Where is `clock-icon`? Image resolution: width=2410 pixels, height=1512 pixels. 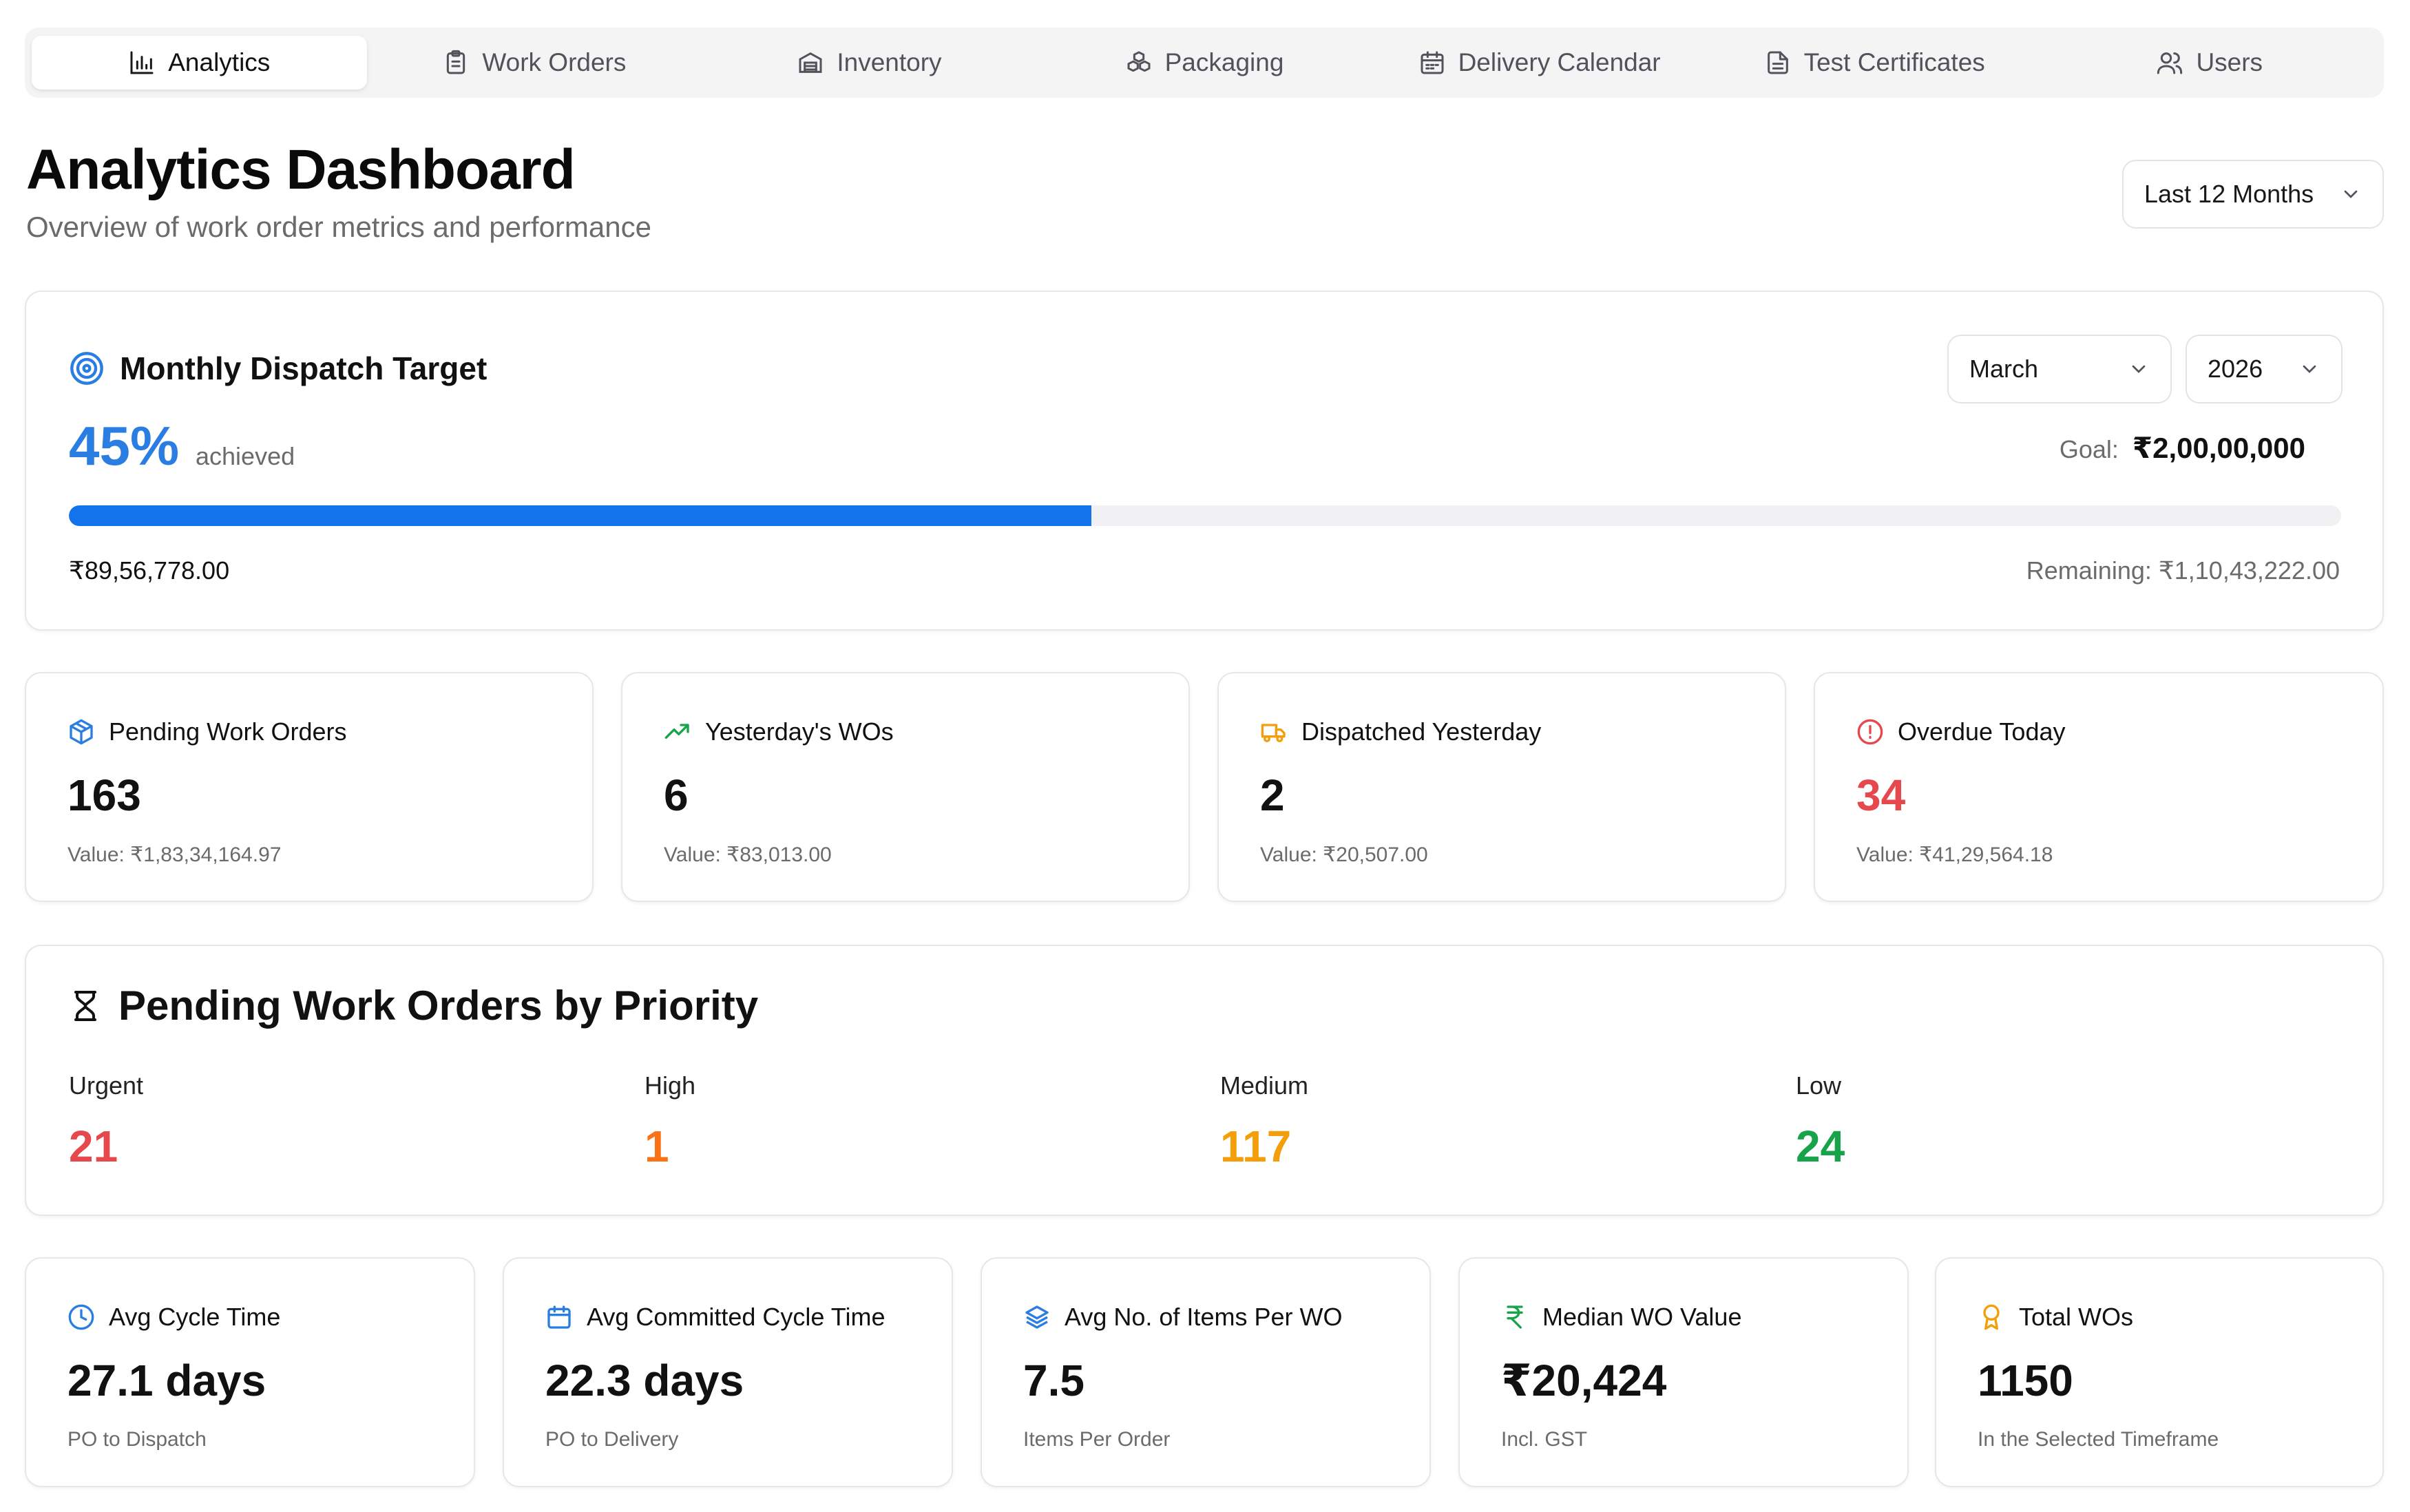
clock-icon is located at coordinates (81, 1317).